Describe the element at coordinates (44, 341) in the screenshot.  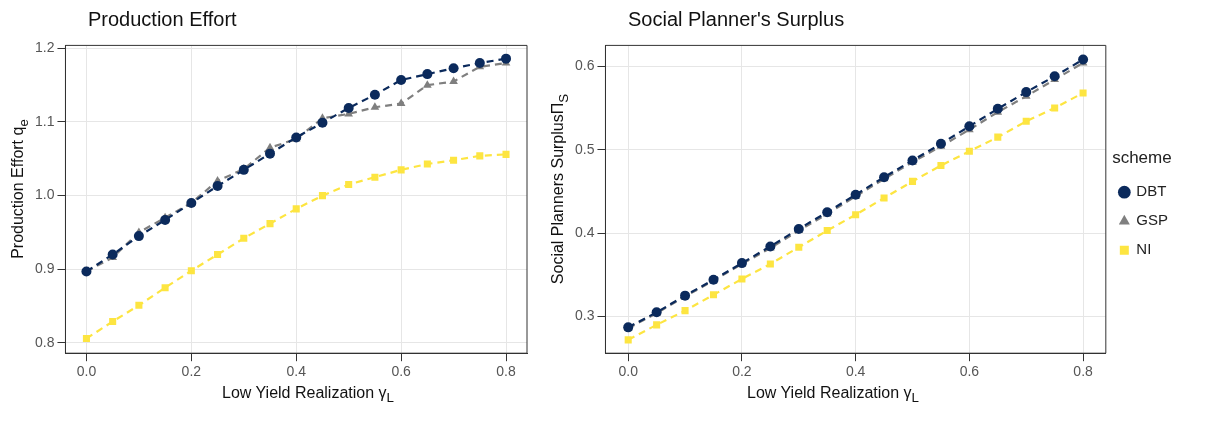
I see `y-tick-label: 0.8` at that location.